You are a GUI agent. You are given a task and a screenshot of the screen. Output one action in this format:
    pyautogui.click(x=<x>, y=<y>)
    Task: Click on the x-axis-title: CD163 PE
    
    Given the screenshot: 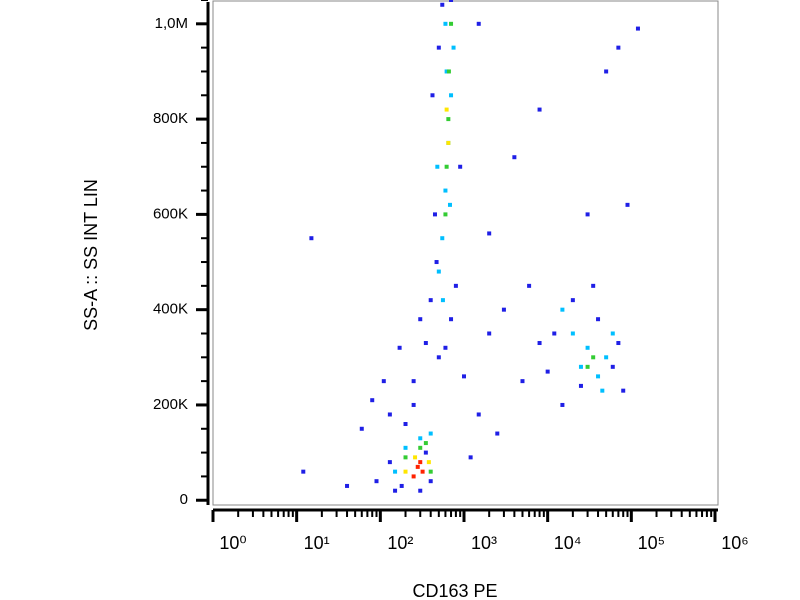 What is the action you would take?
    pyautogui.click(x=454, y=590)
    